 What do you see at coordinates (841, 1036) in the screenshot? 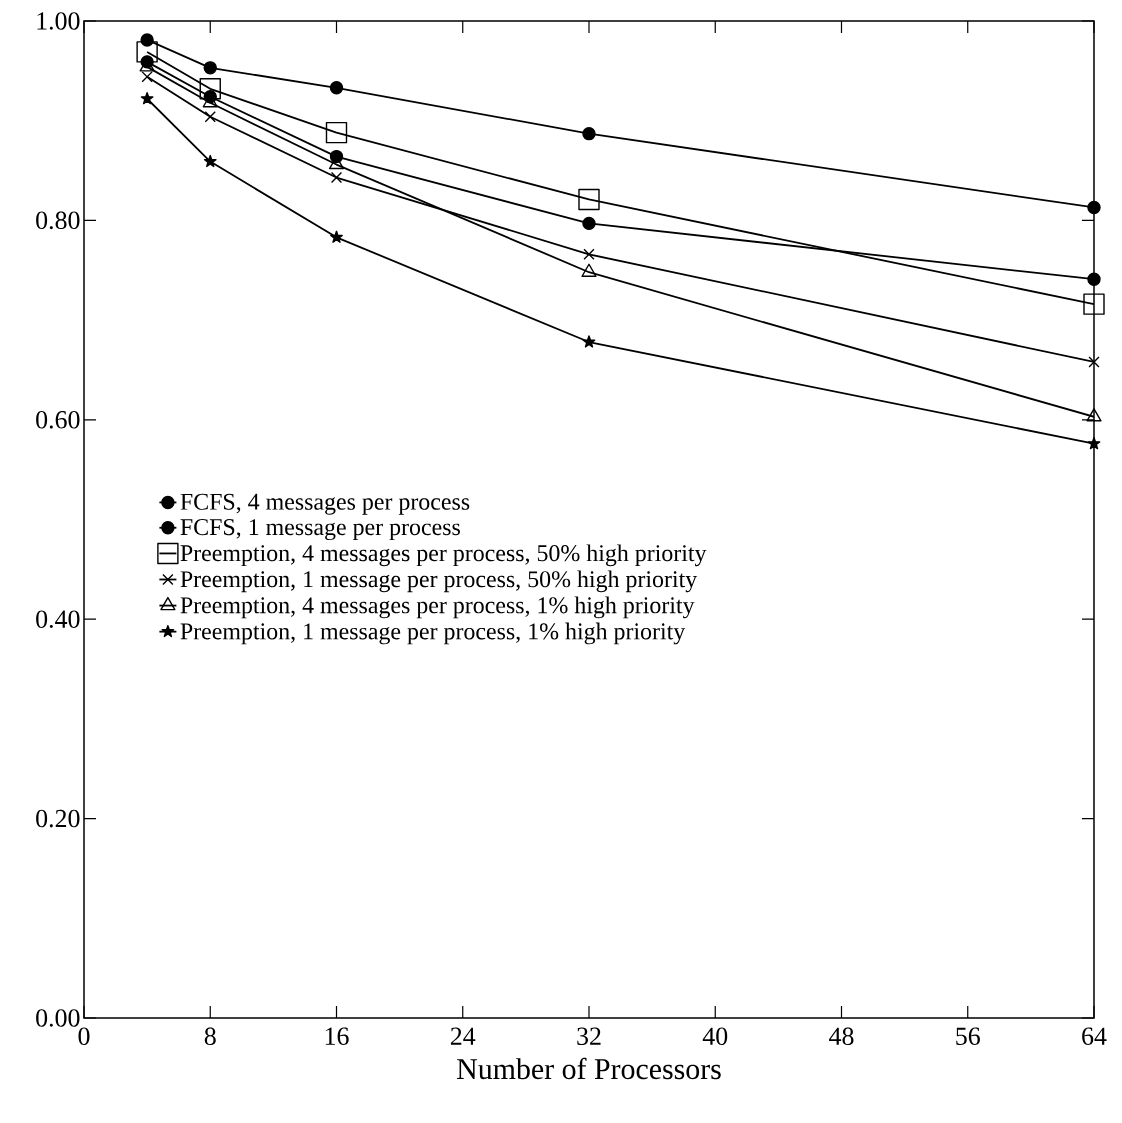
I see `x-tick-label: 48` at bounding box center [841, 1036].